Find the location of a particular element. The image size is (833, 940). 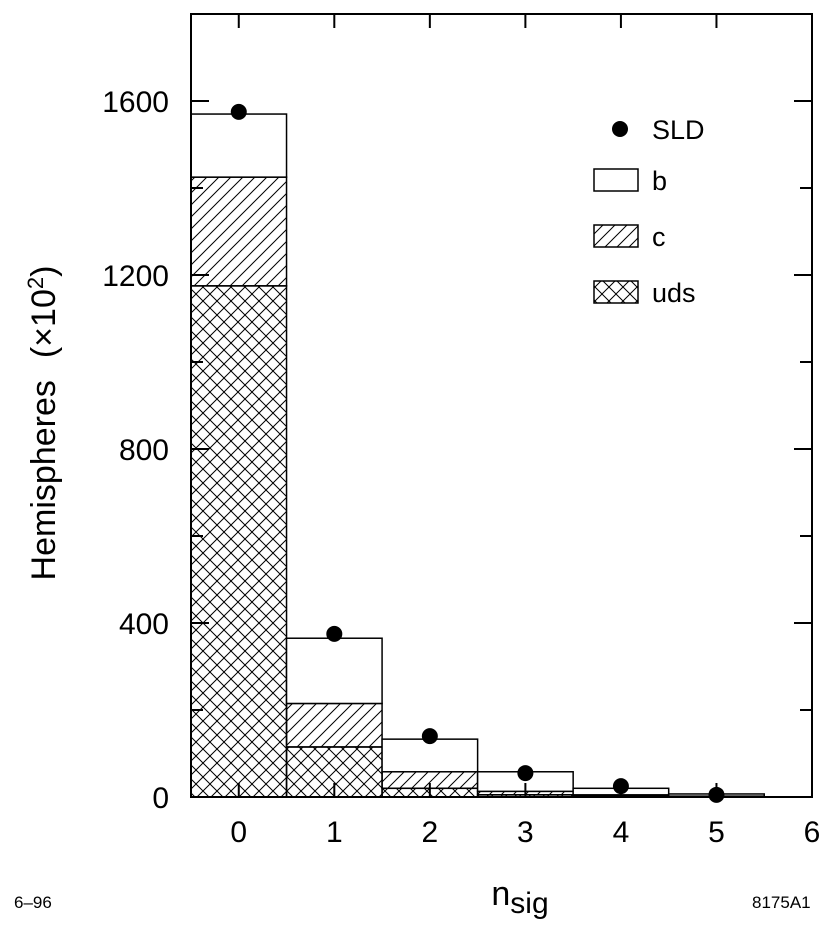

legend: SLD bc uds is located at coordinates (649, 211).